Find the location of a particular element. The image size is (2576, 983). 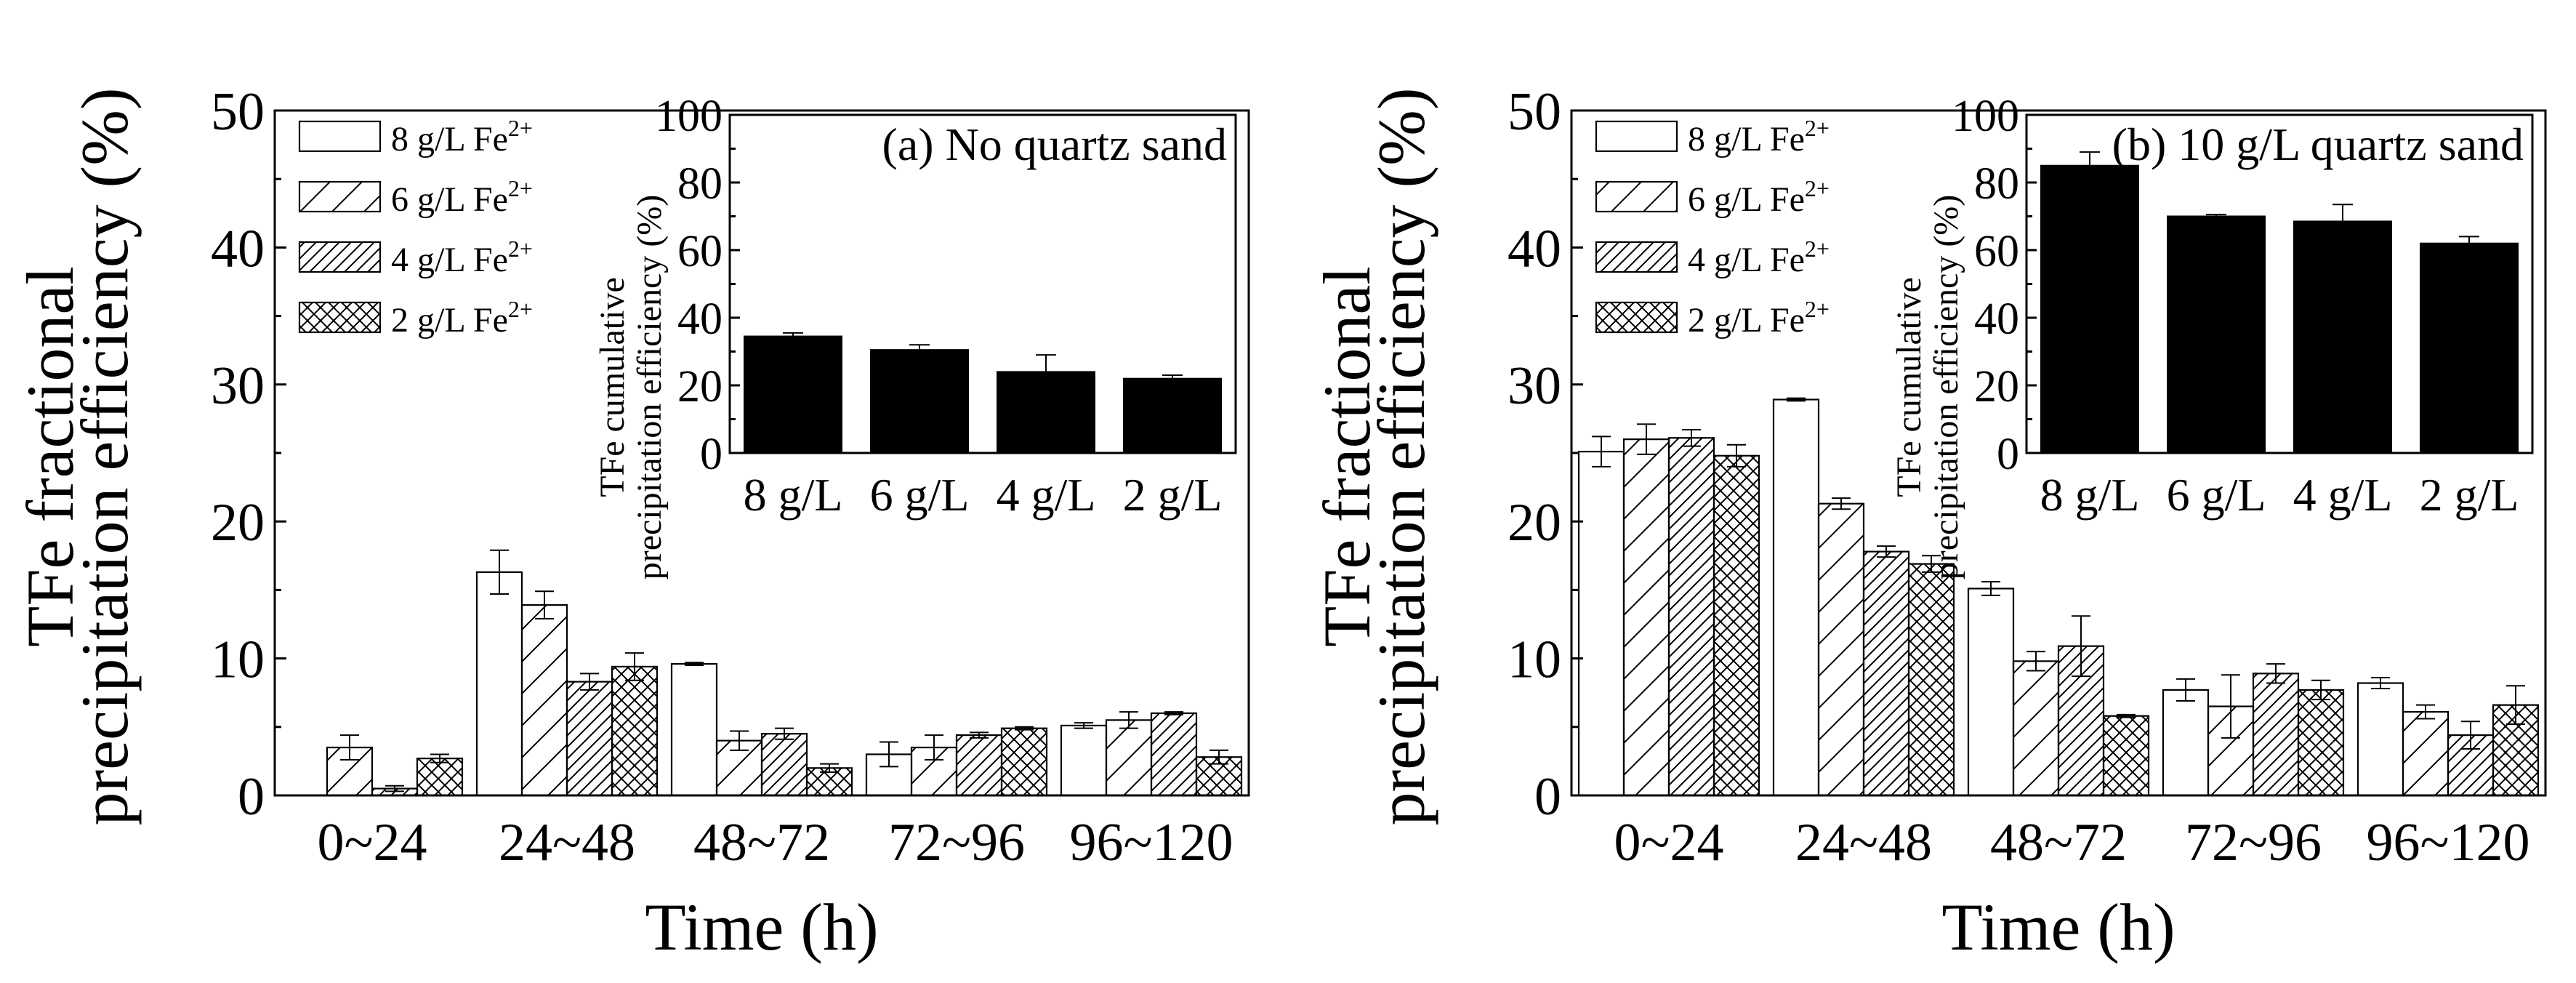

y-tick-label: 30 is located at coordinates (238, 386).